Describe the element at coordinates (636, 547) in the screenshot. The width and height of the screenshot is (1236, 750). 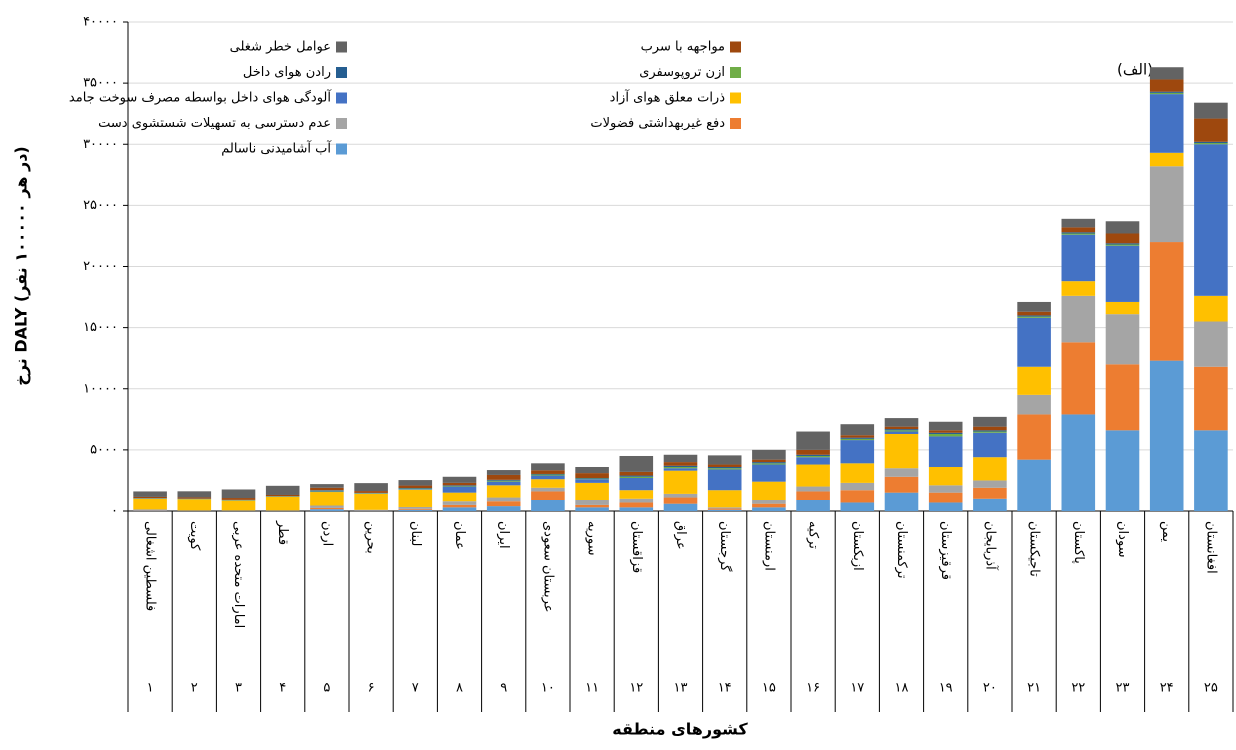
I see `x-tick-label: قزاقستان` at that location.